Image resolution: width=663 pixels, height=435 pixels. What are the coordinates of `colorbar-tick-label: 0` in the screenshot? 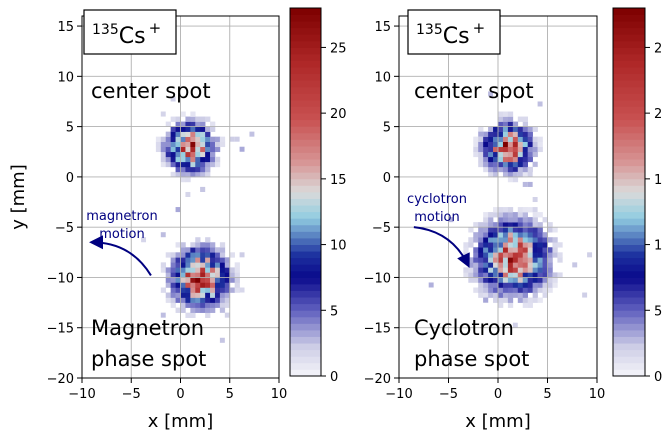 It's located at (334, 377).